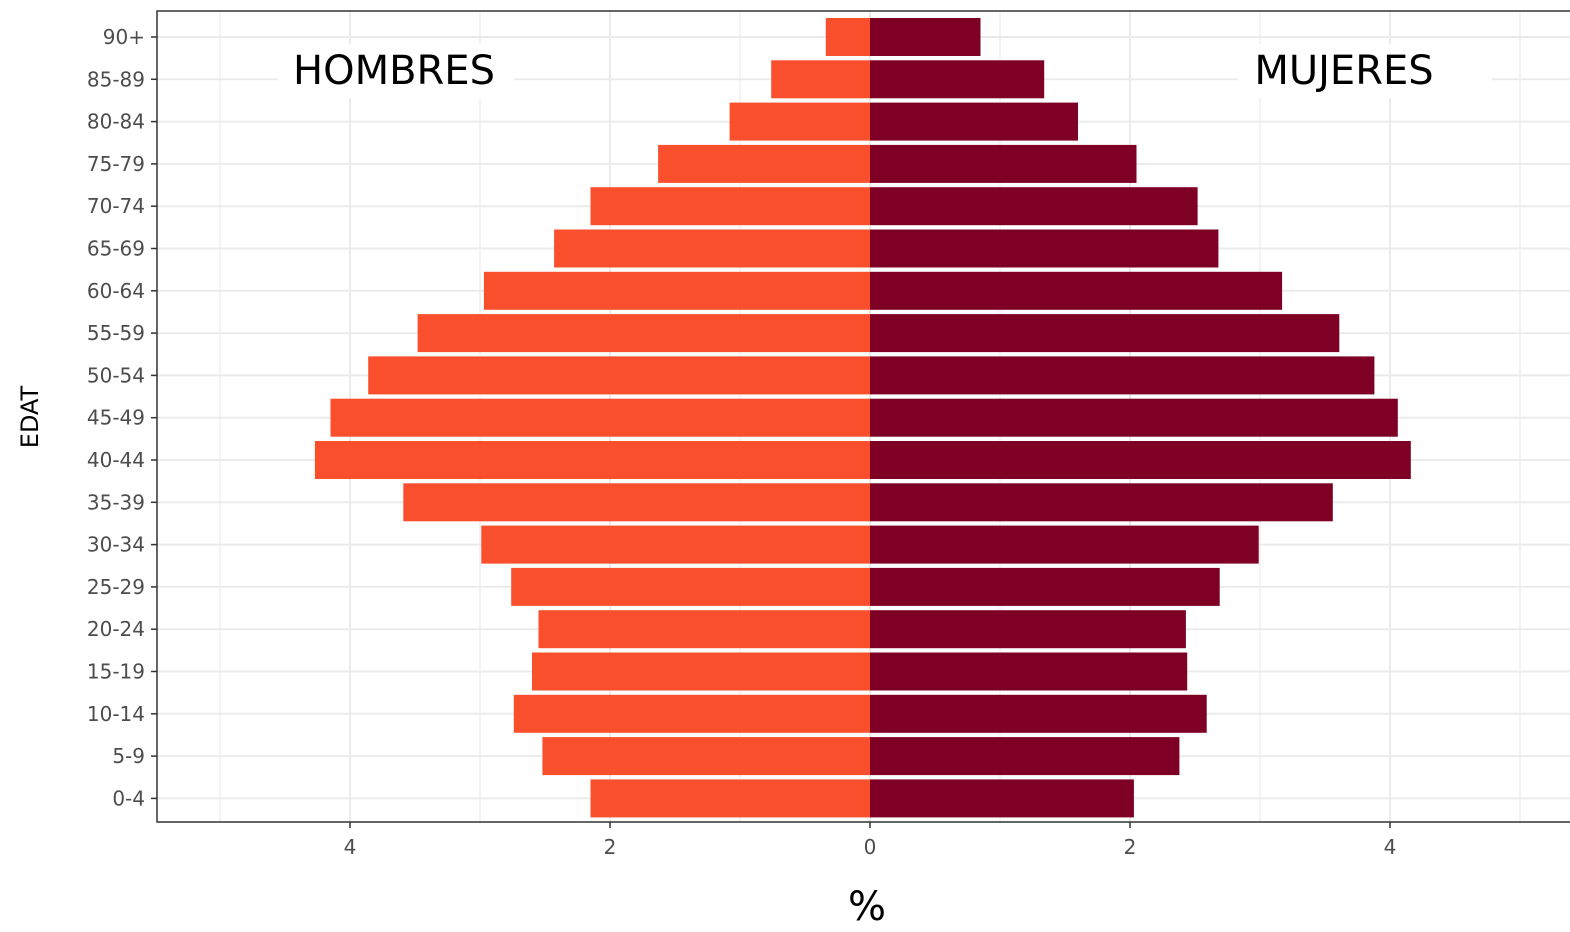  I want to click on y-axis-title: EDAT, so click(30, 416).